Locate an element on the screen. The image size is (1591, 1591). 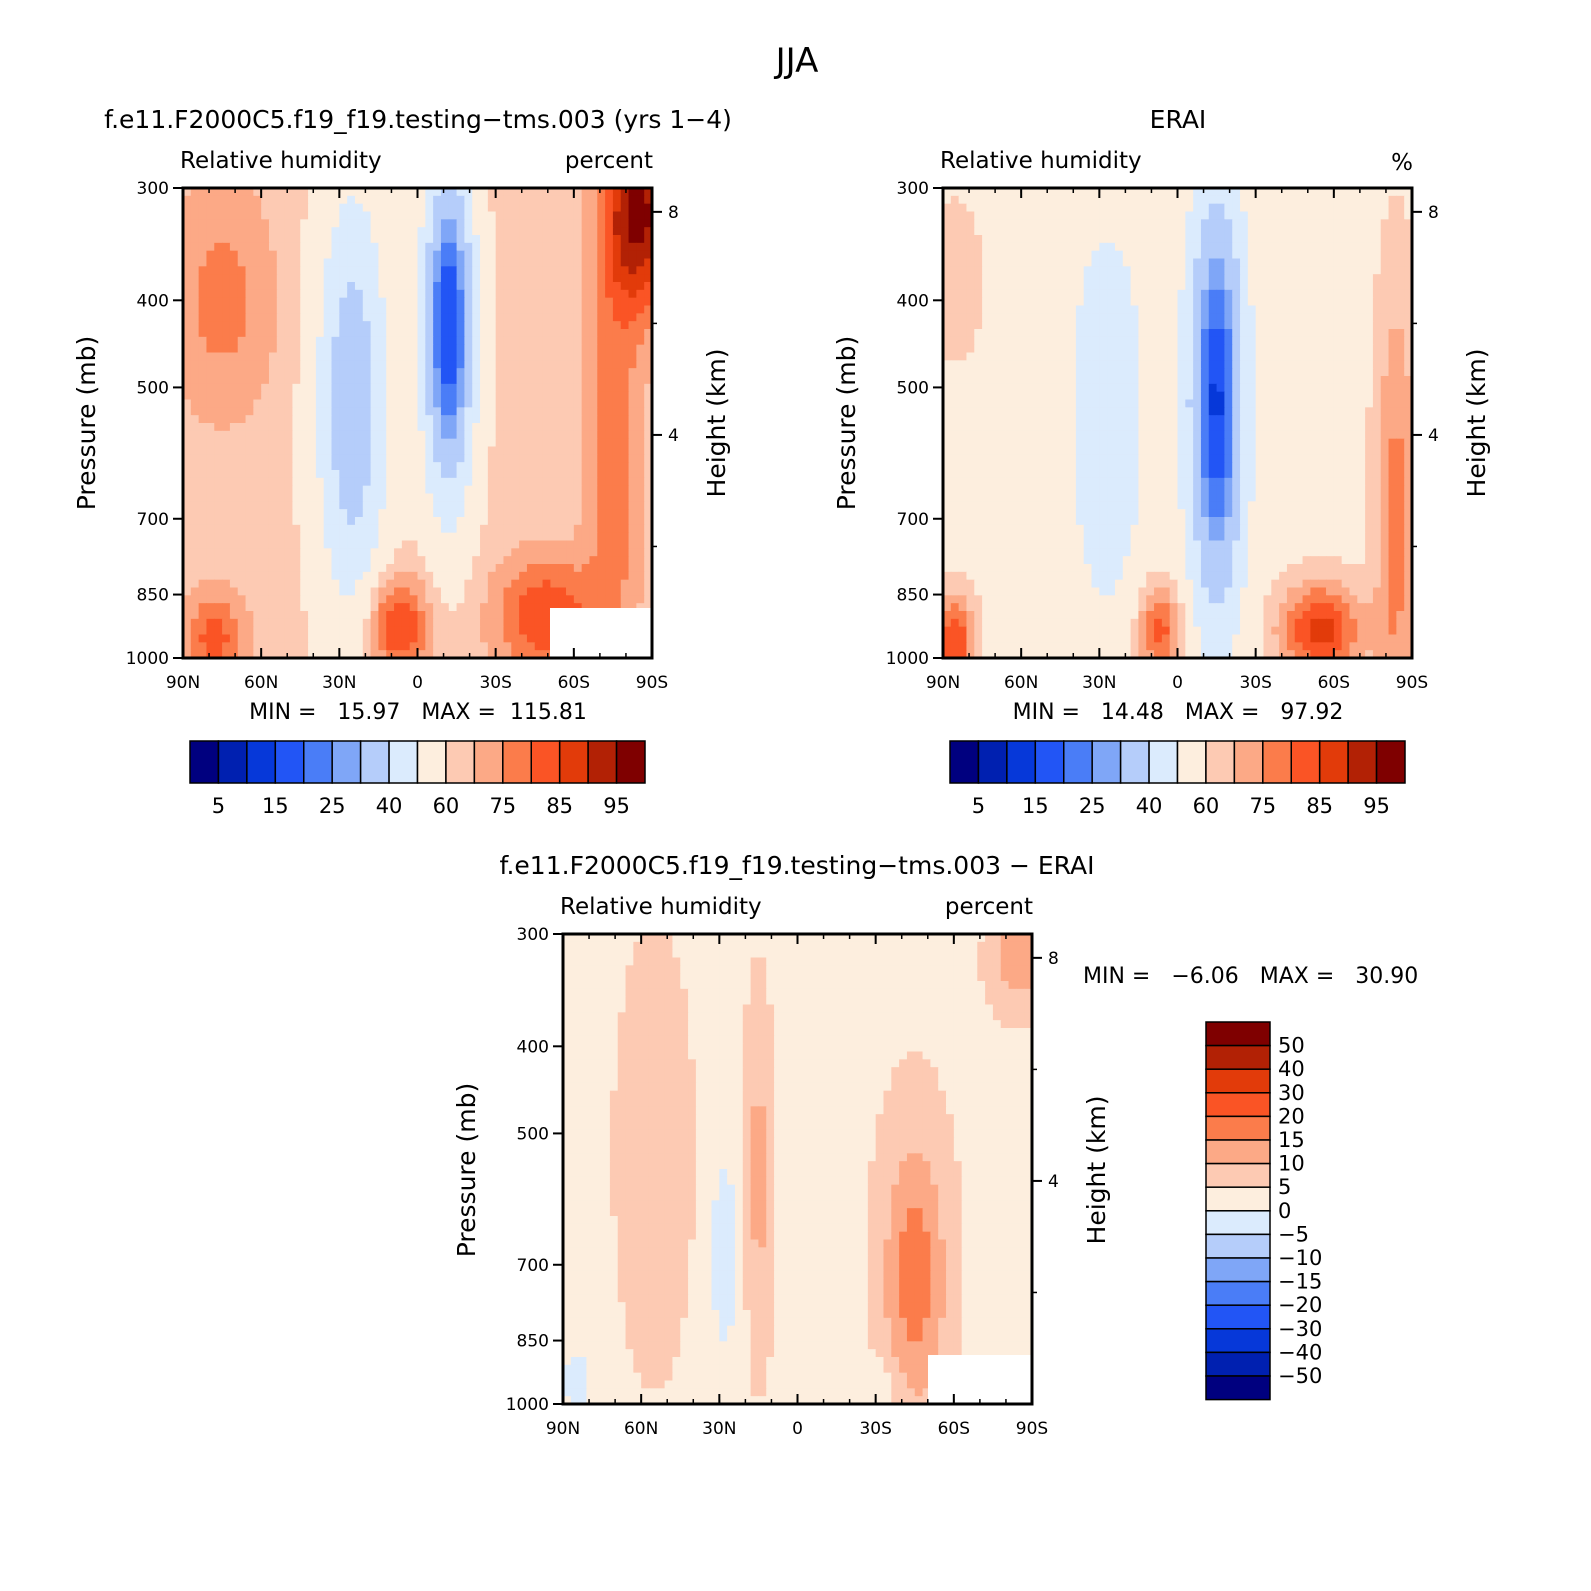
colorbar-box is located at coordinates (318, 762).